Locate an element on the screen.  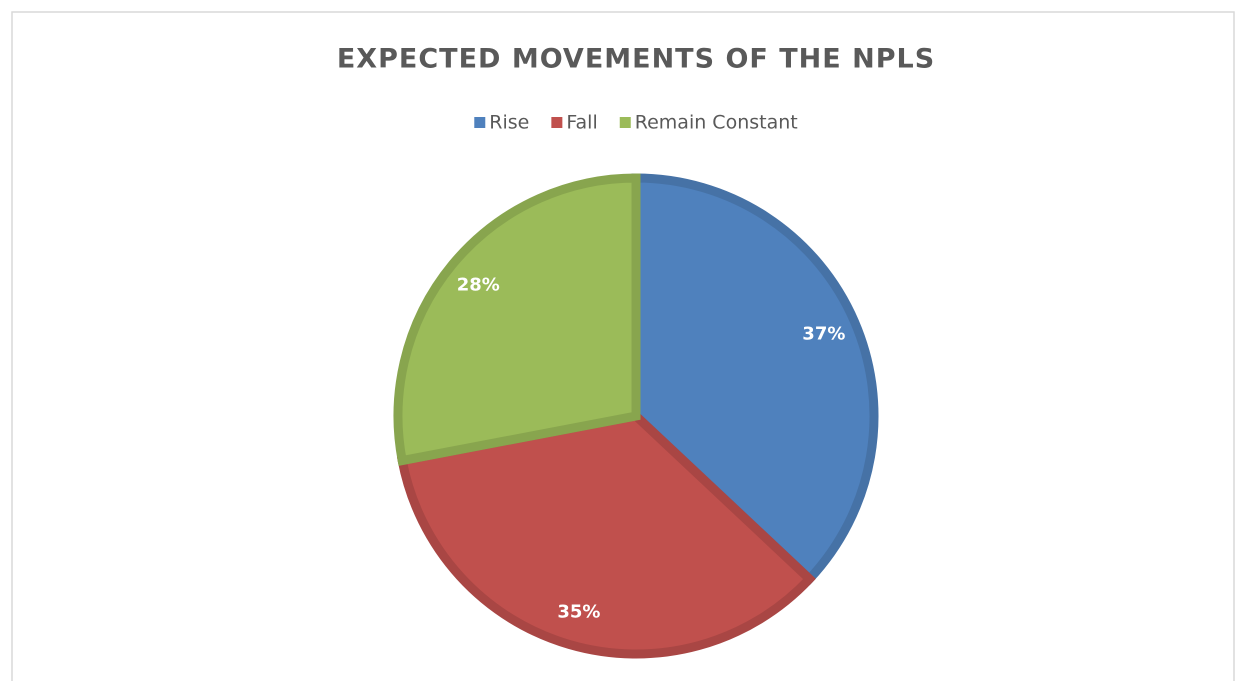
legend: Rise Fall Remain Constant is located at coordinates (636, 123).